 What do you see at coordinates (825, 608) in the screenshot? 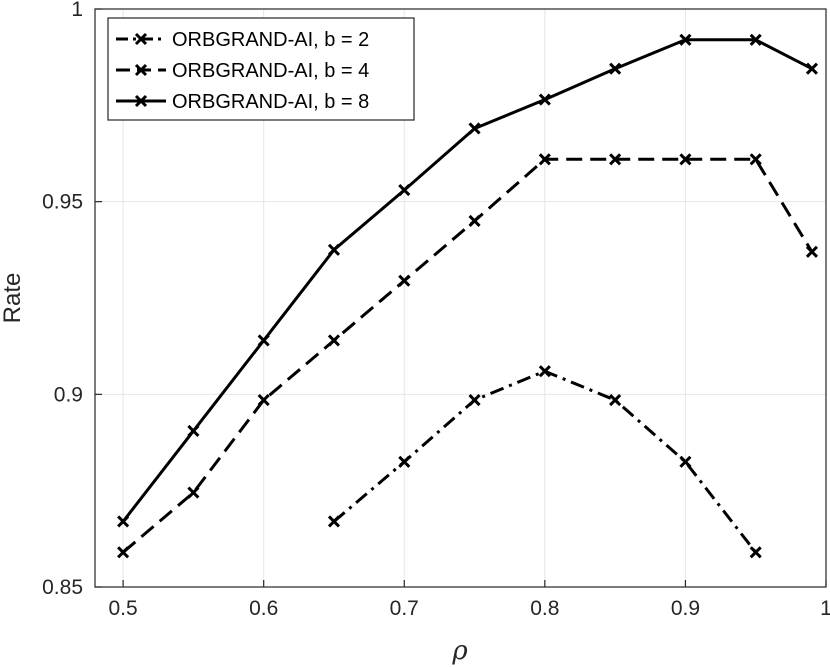
I see `x-tick-label: 1` at bounding box center [825, 608].